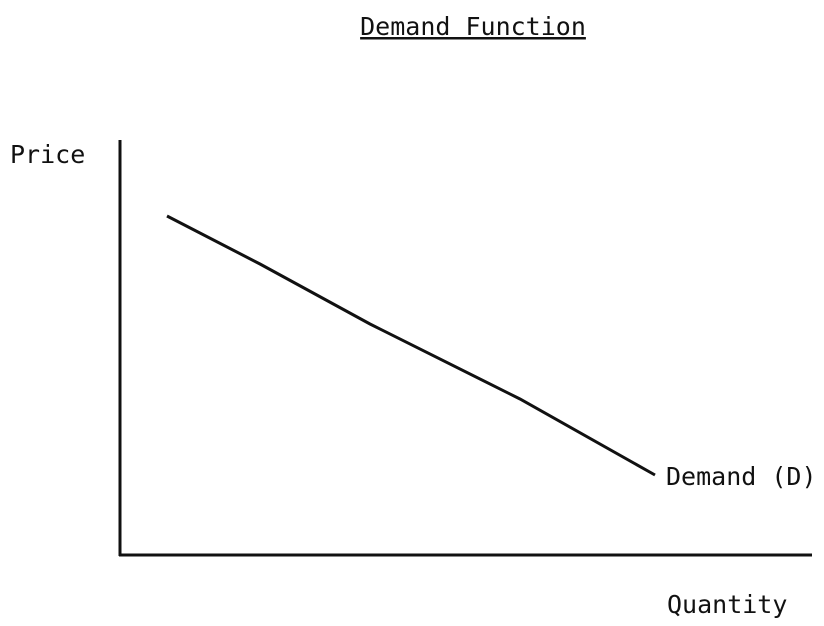 Image resolution: width=824 pixels, height=626 pixels. What do you see at coordinates (47, 154) in the screenshot?
I see `y-axis-label: Price` at bounding box center [47, 154].